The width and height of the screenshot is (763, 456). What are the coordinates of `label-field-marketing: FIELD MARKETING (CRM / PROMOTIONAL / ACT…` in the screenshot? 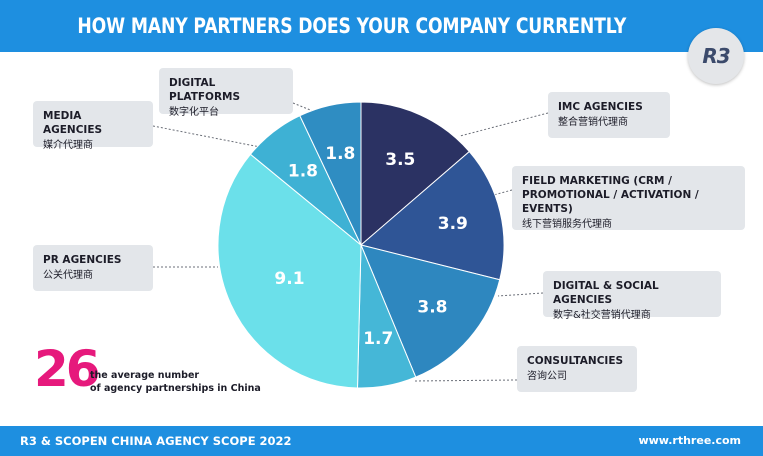 It's located at (628, 198).